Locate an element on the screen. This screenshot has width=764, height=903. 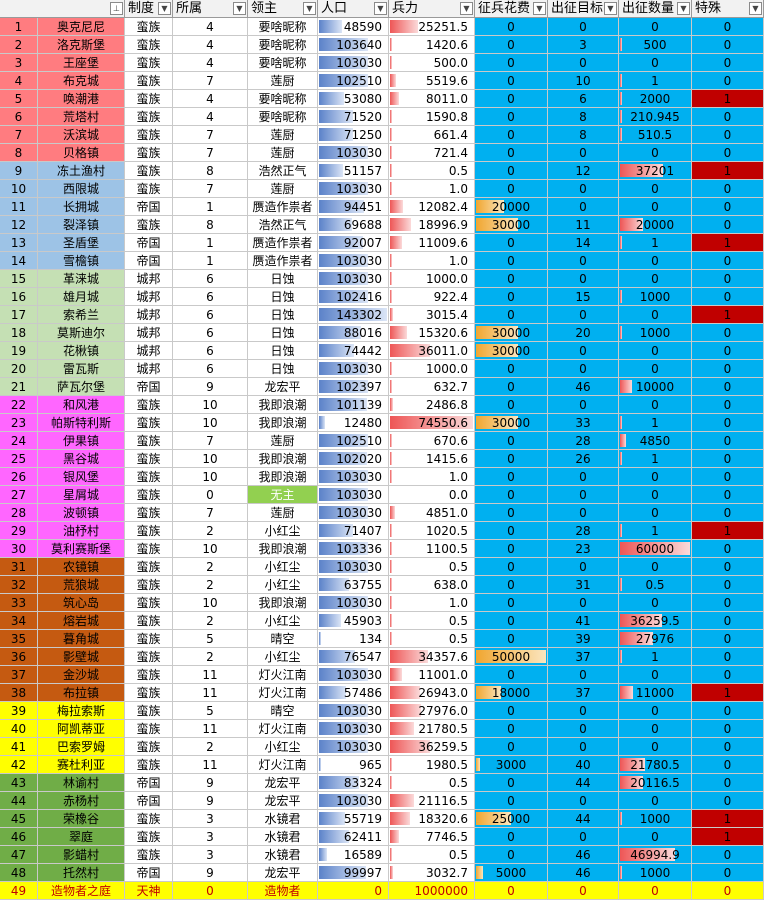
cell-troops: 8011.0 is located at coordinates (432, 99).